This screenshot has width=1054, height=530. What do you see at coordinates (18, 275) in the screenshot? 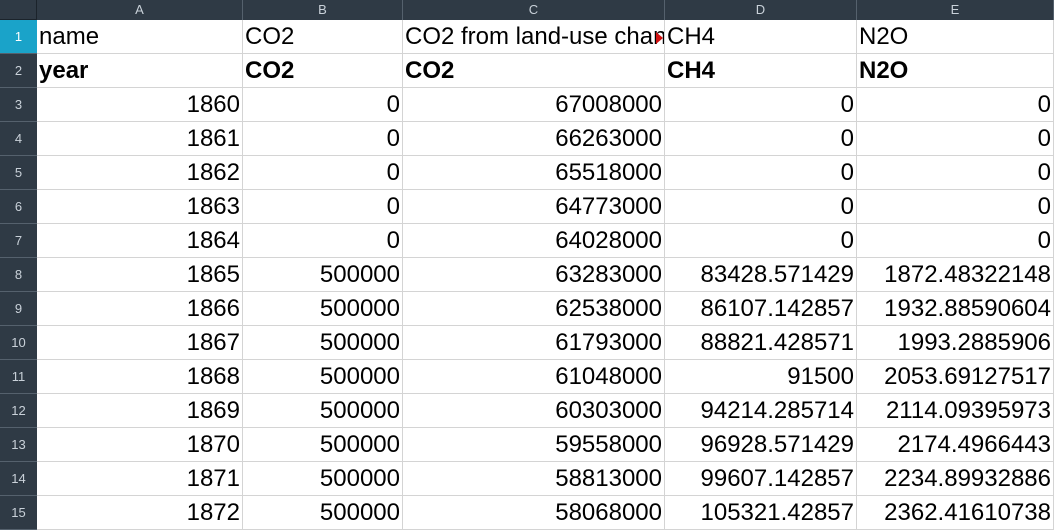
I see `row-header-8: 8` at bounding box center [18, 275].